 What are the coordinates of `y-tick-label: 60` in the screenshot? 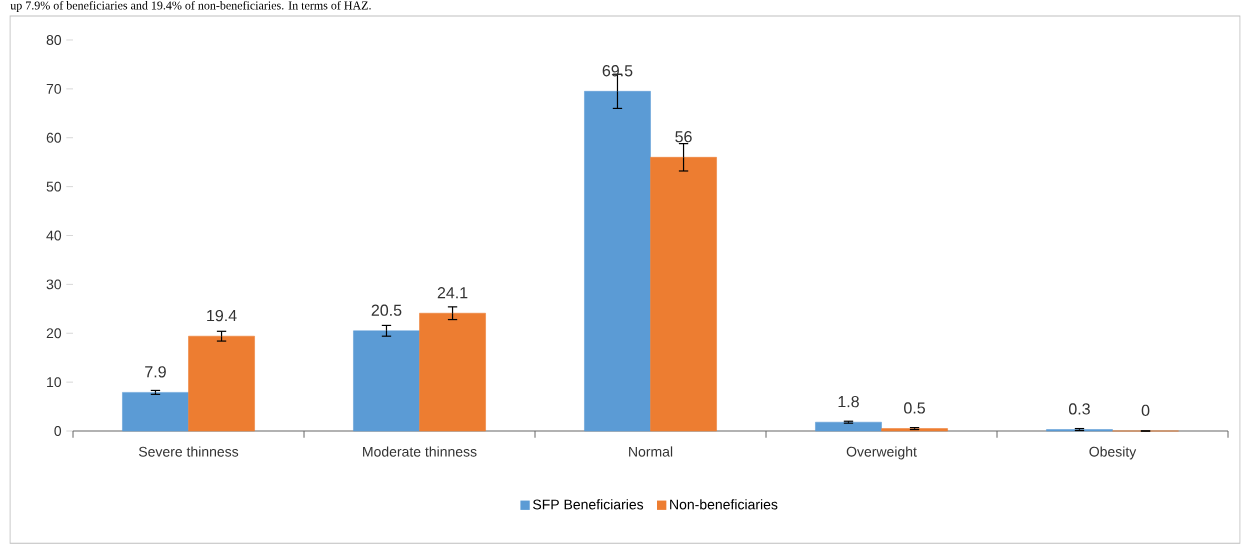 It's located at (54, 137).